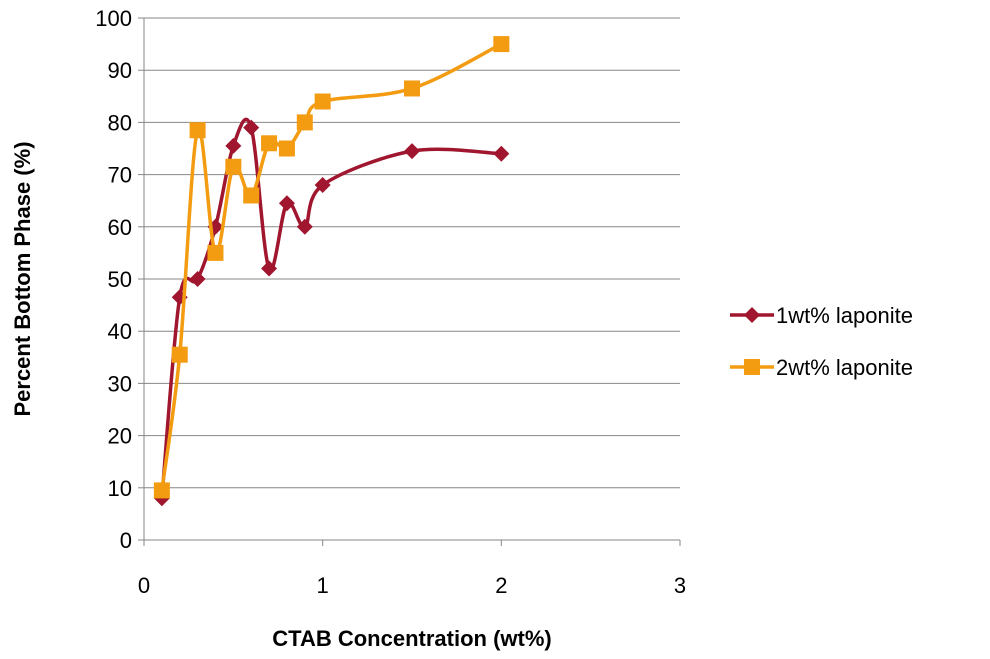 This screenshot has height=659, width=990. I want to click on y-tick-label-0: 0, so click(126, 540).